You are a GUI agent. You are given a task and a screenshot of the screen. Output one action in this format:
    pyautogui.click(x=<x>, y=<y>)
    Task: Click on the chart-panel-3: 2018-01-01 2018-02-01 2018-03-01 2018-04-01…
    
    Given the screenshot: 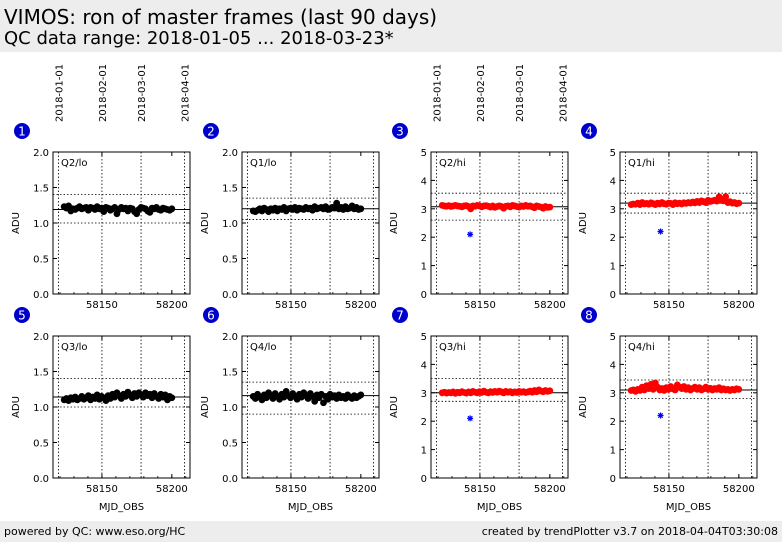 What is the action you would take?
    pyautogui.click(x=479, y=187)
    